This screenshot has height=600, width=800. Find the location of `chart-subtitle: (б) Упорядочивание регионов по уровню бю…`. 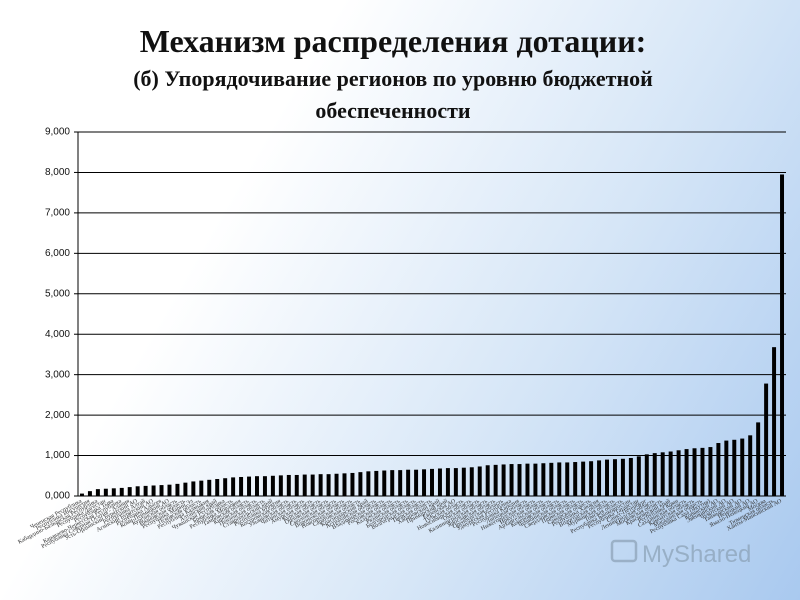

chart-subtitle: (б) Упорядочивание регионов по уровню бю… is located at coordinates (393, 78).